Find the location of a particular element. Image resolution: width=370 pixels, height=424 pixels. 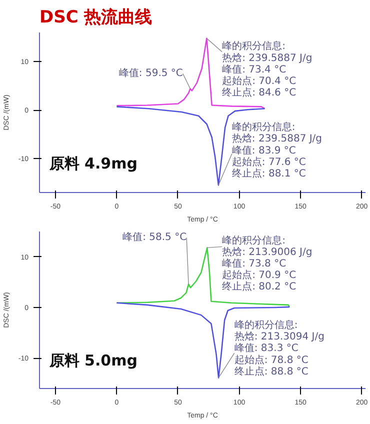

annotation: 峰的积分信息: 热焓: 213.9006 J/g 峰值: 73.8 °C 起始点: 70.9 °C 终止点: 80.2 °C is located at coordinates (267, 263).